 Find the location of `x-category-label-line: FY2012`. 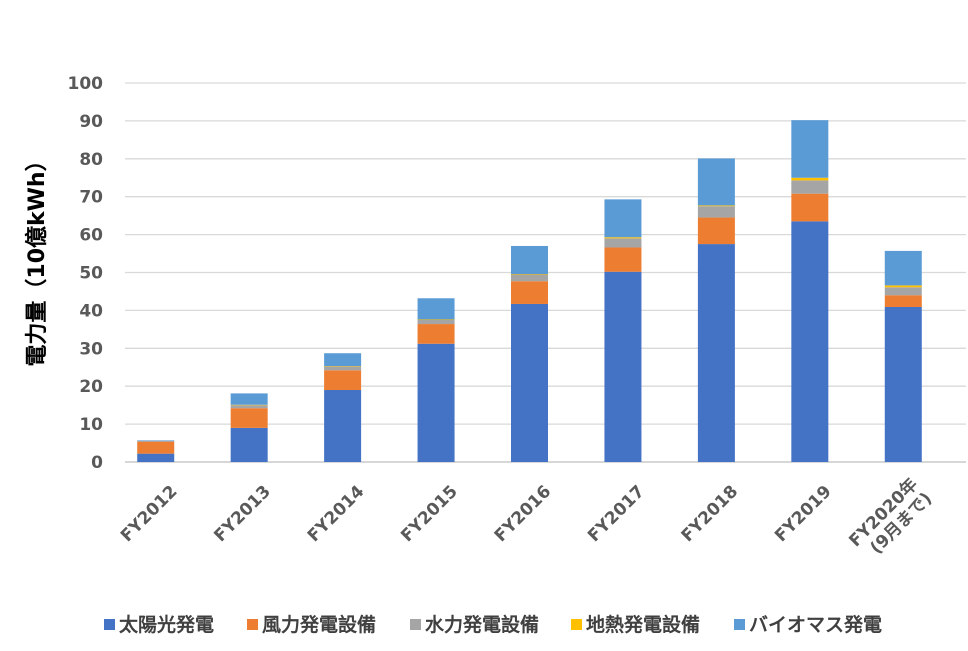

x-category-label-line: FY2012 is located at coordinates (149, 514).